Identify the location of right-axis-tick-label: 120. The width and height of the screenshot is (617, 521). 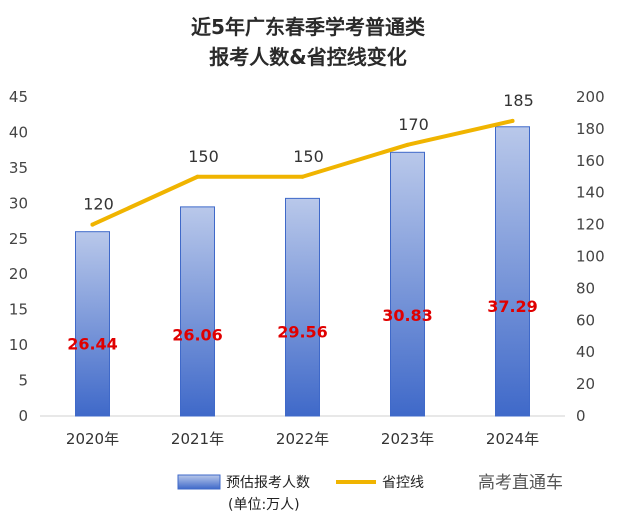
(590, 225).